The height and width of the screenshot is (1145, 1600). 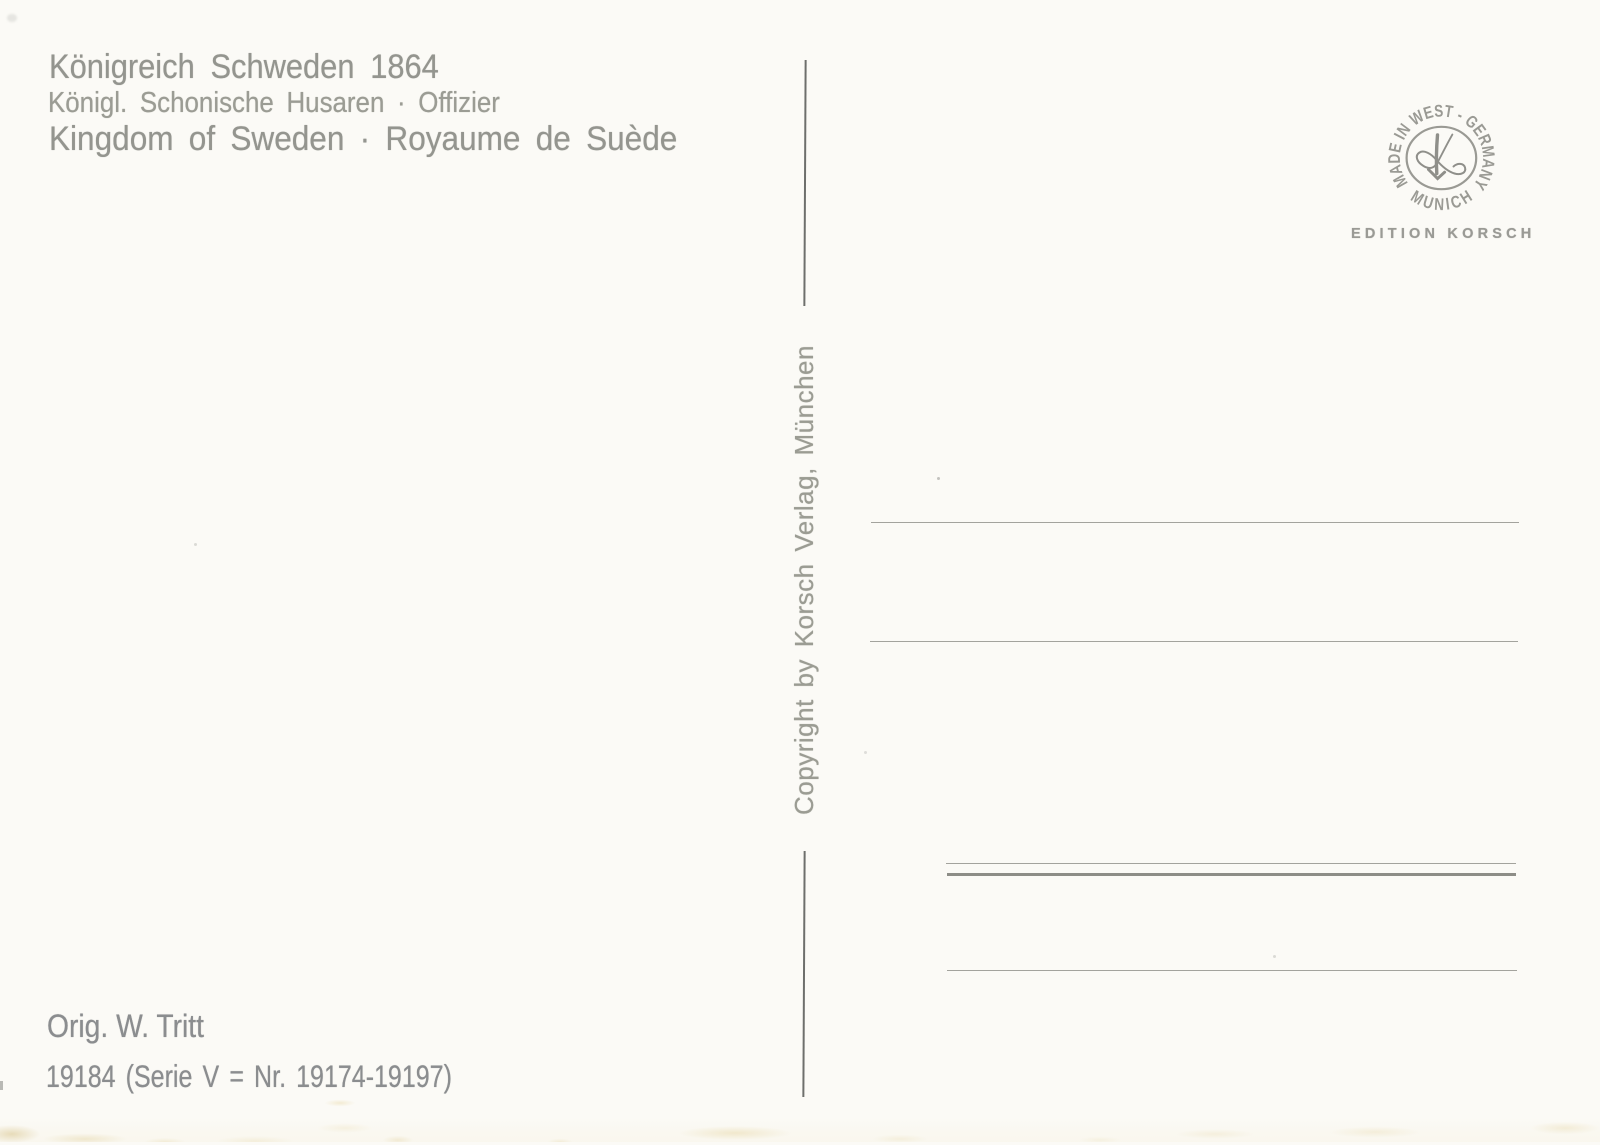 What do you see at coordinates (1487, 152) in the screenshot?
I see `svg-text: M` at bounding box center [1487, 152].